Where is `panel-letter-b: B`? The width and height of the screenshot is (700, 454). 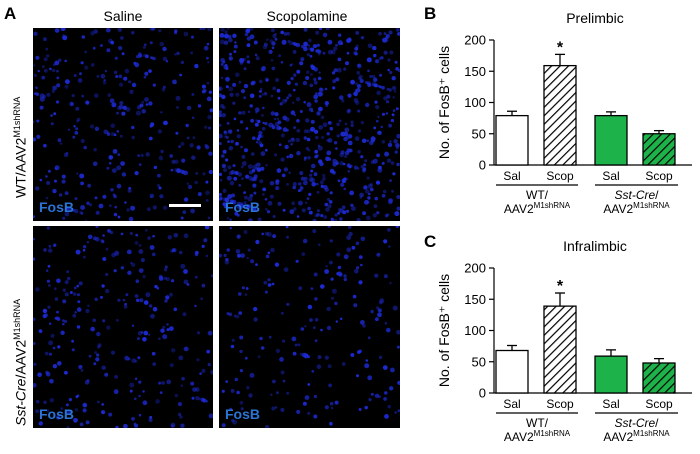
panel-letter-b: B is located at coordinates (430, 13).